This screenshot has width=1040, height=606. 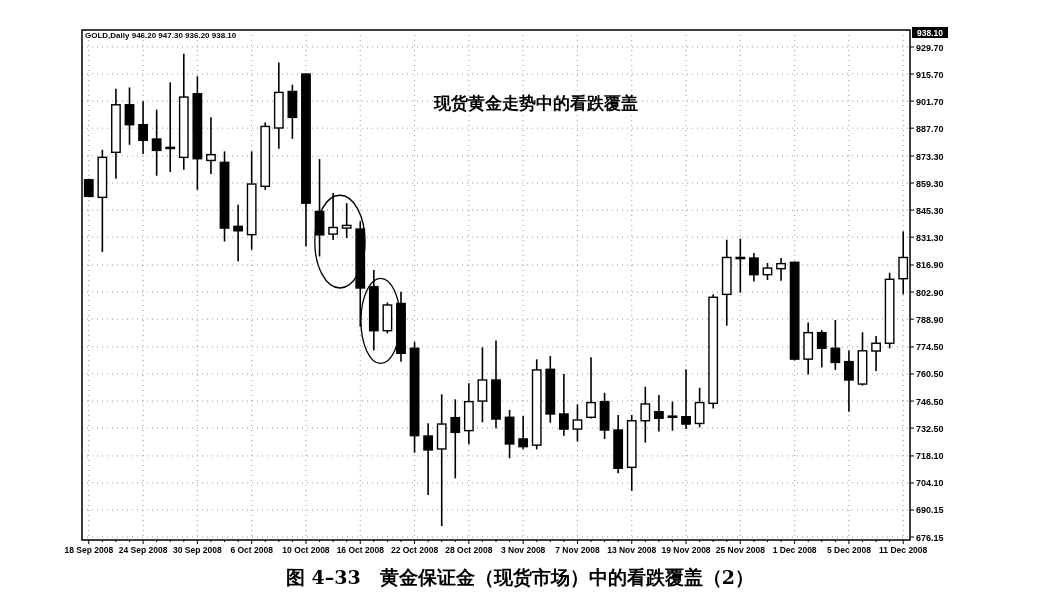 I want to click on y-tick-label: 760.50, so click(x=930, y=374).